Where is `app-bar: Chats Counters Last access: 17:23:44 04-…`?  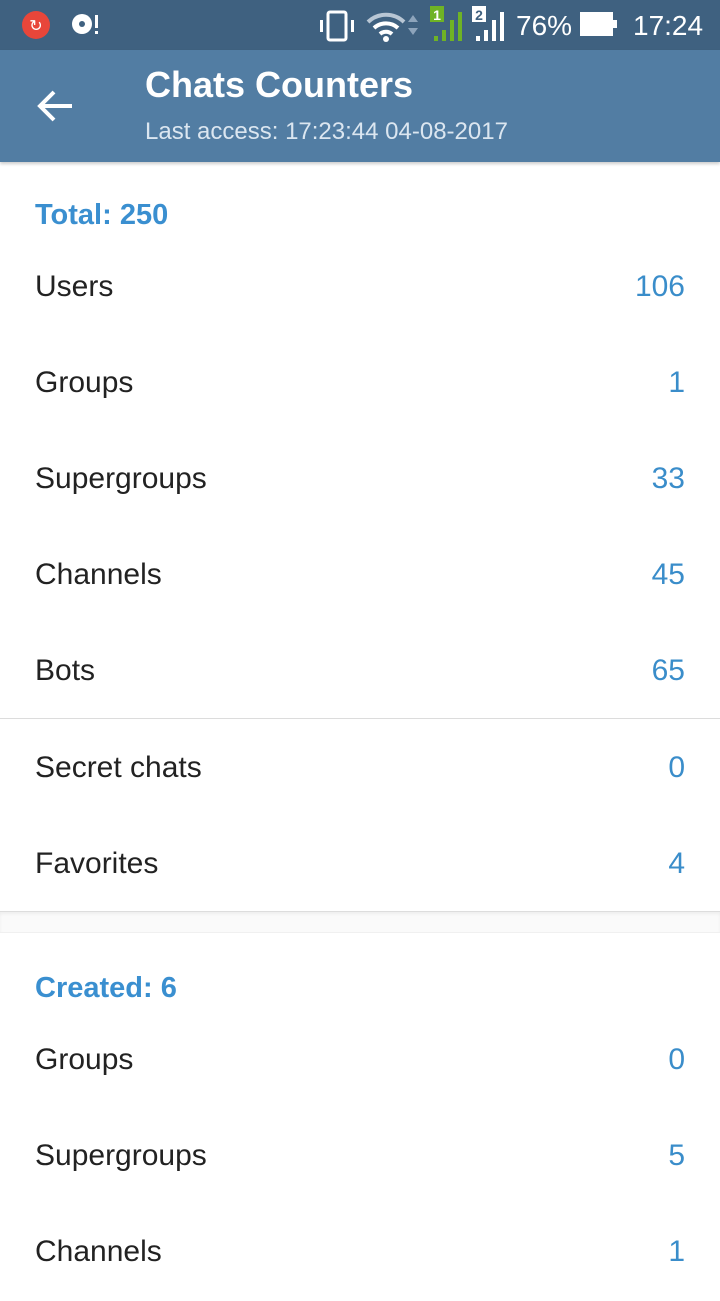 app-bar: Chats Counters Last access: 17:23:44 04-… is located at coordinates (360, 106).